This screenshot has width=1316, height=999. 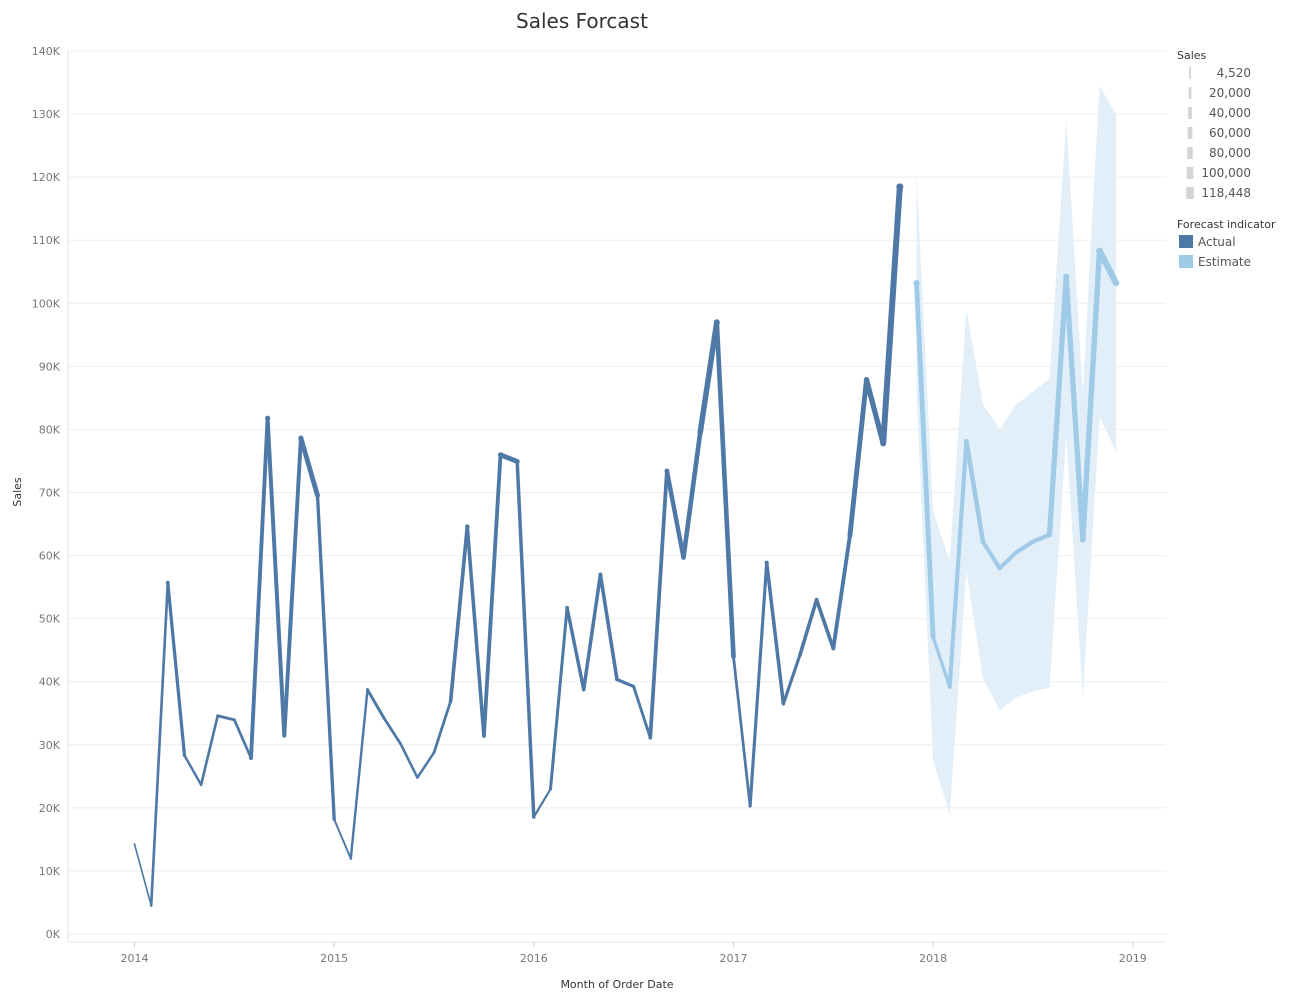 What do you see at coordinates (634, 953) in the screenshot?
I see `x-axis-ticks: 2014 2015 2016 2017 2018 2019` at bounding box center [634, 953].